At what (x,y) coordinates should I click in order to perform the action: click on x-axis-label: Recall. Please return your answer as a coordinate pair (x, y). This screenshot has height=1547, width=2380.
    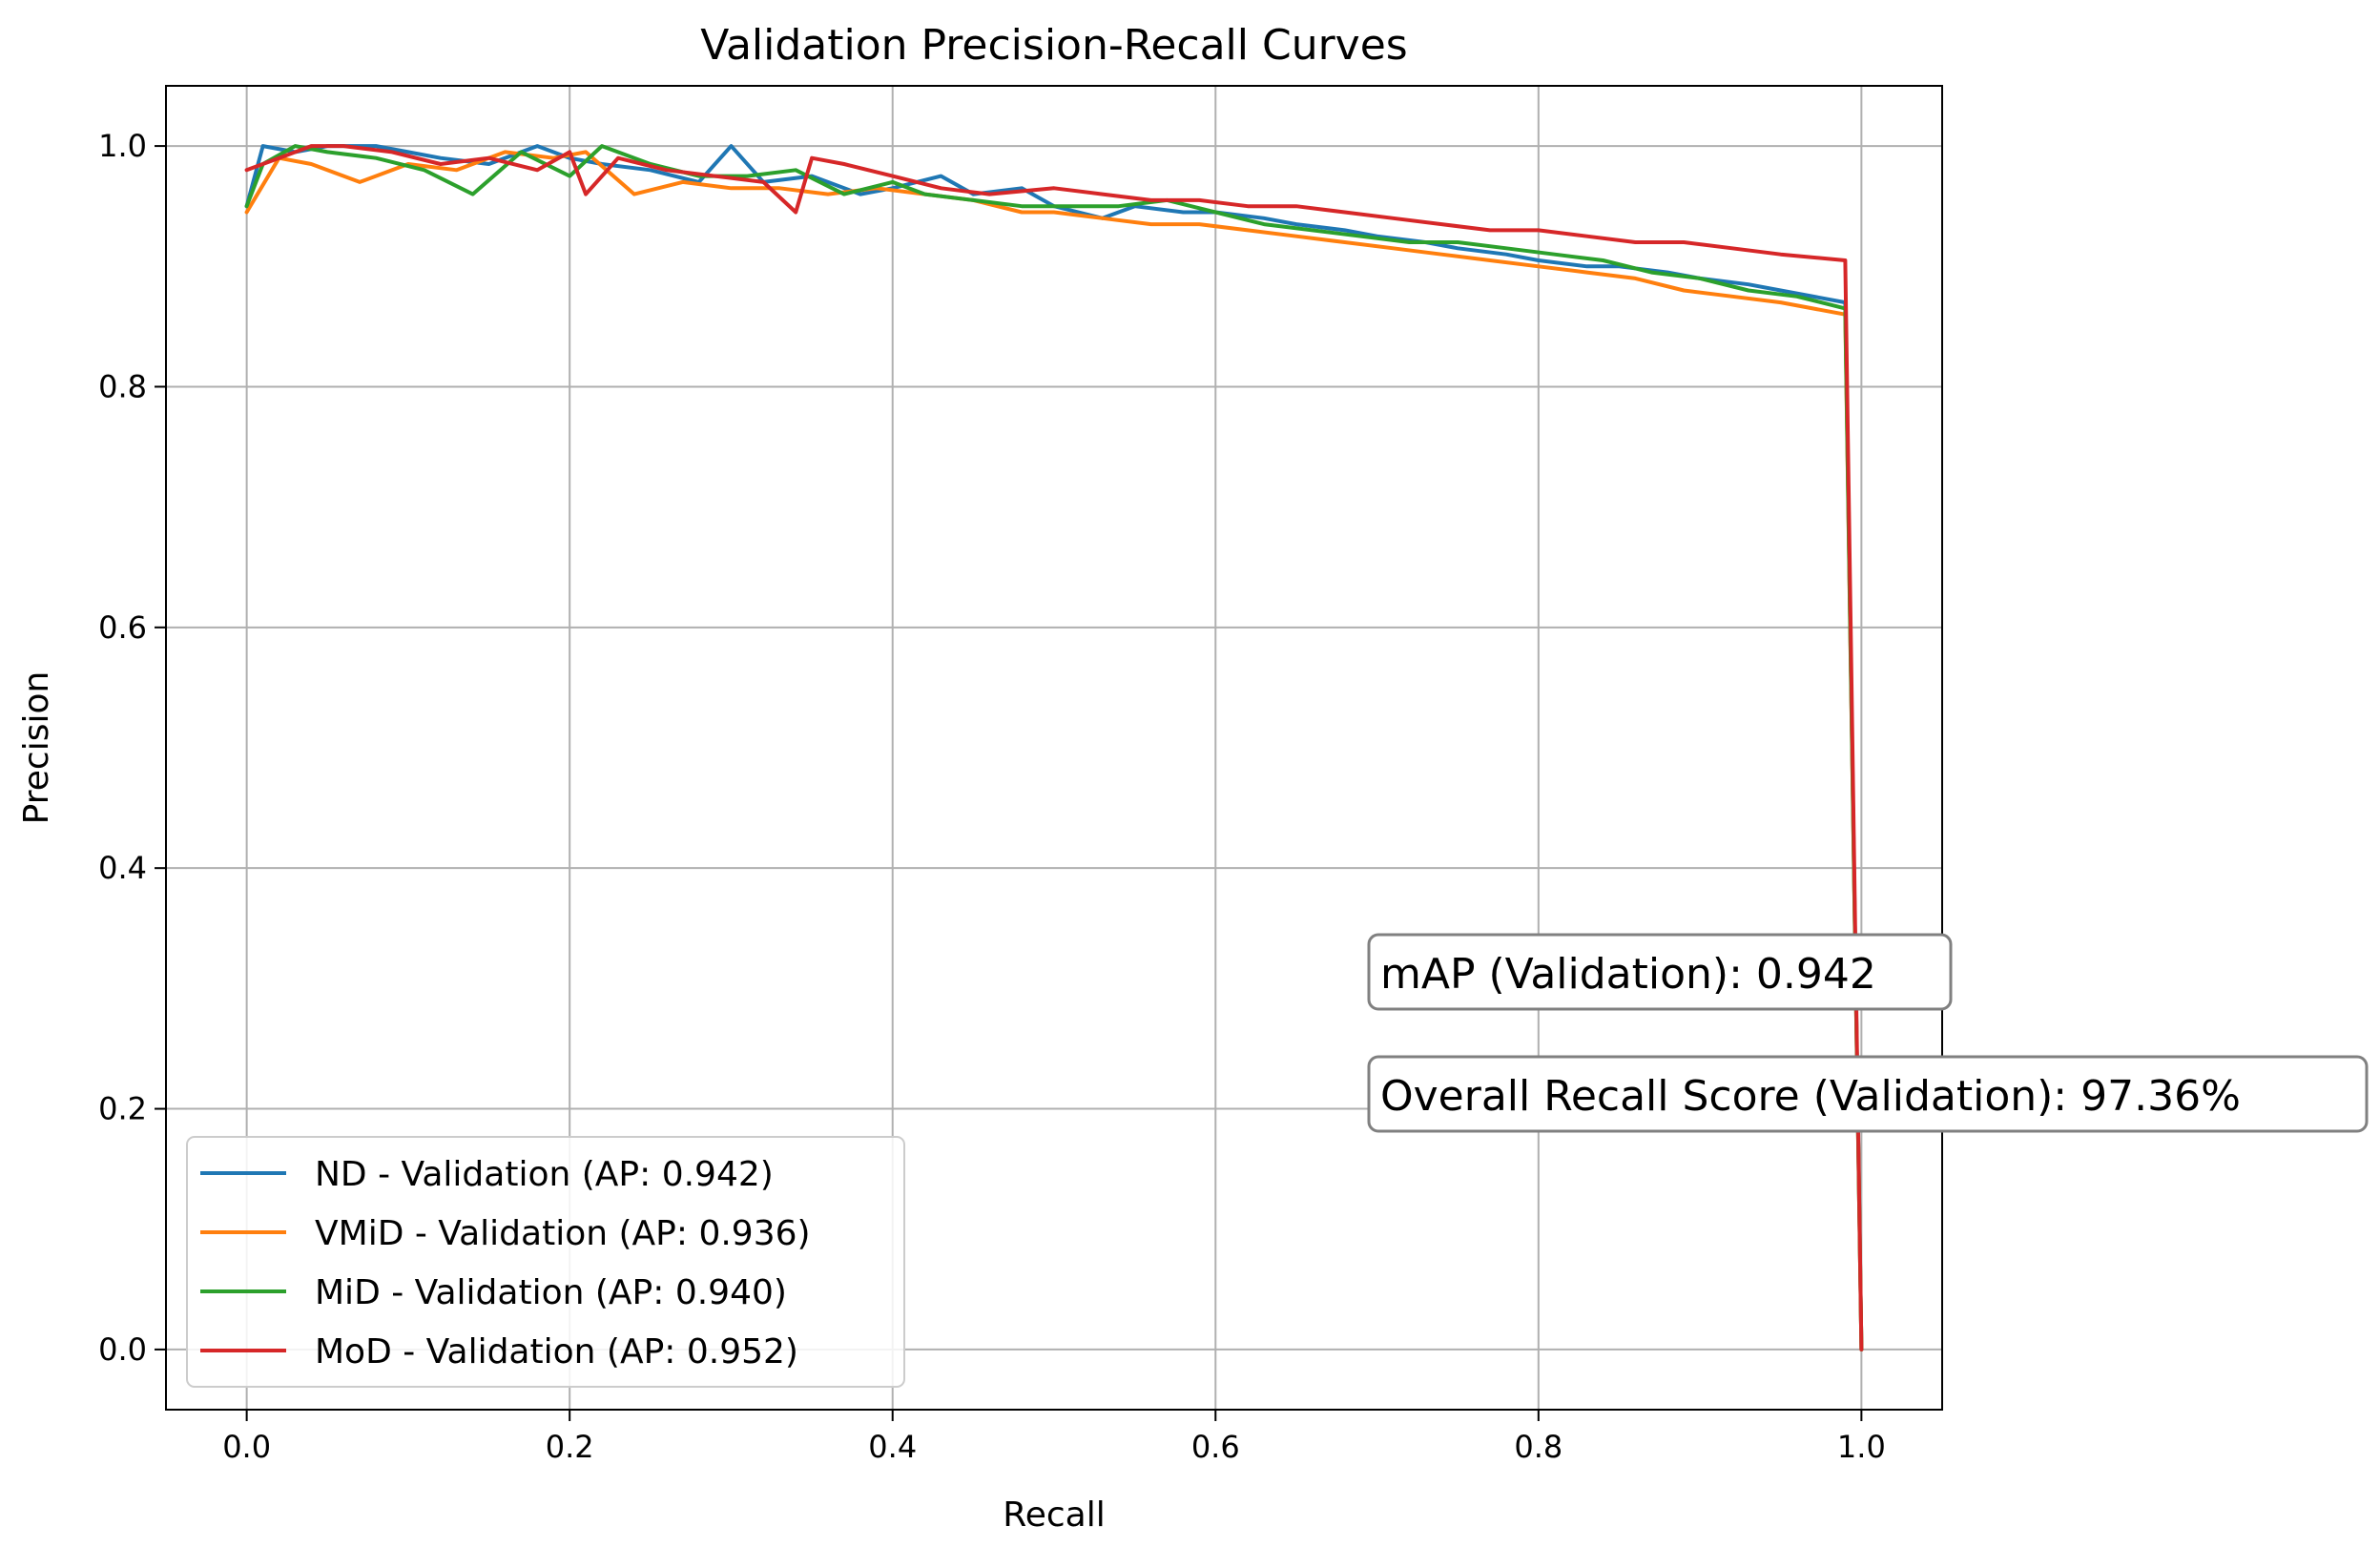
    Looking at the image, I should click on (1054, 1515).